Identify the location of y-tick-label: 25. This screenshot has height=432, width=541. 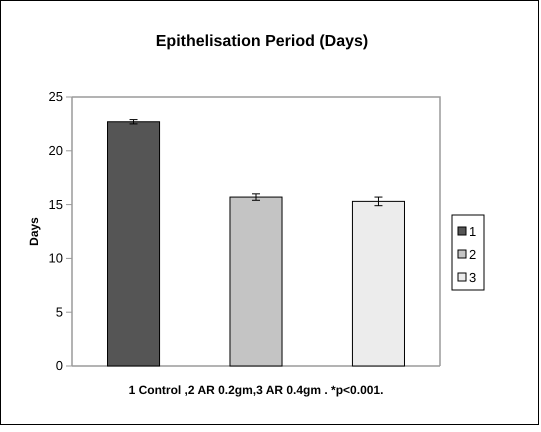
(55, 96).